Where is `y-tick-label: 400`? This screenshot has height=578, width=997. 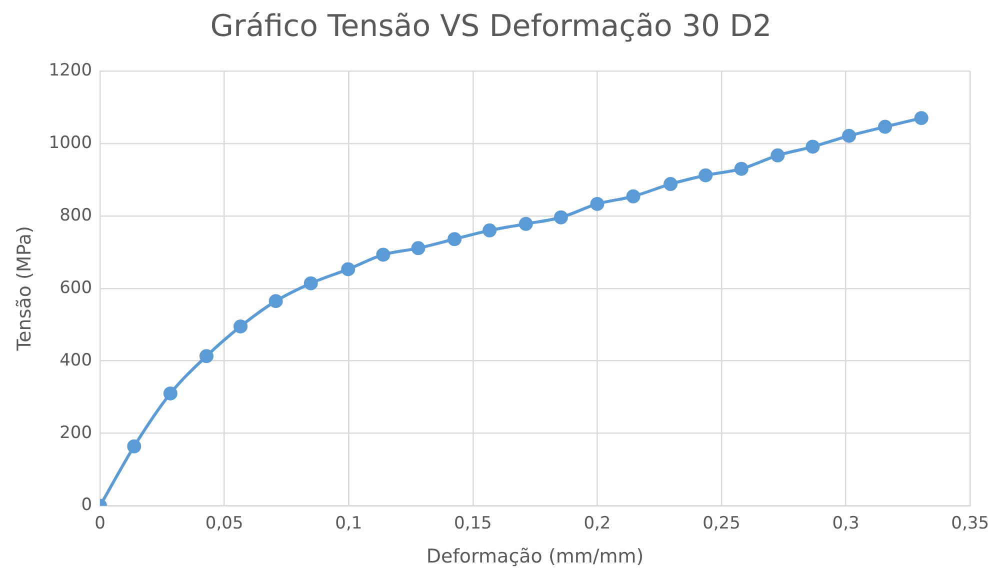
y-tick-label: 400 is located at coordinates (76, 360).